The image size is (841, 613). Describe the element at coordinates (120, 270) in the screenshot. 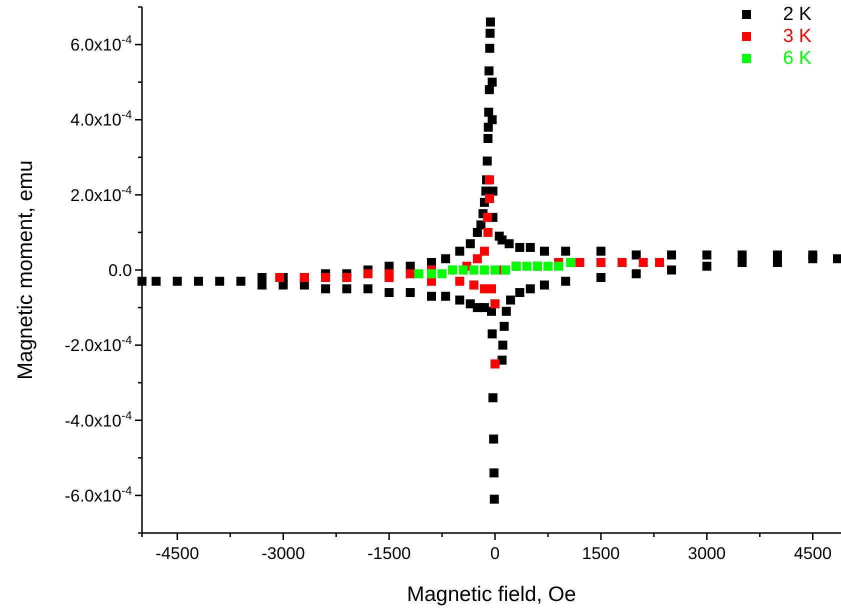

I see `y-tick-label: 0.0` at that location.